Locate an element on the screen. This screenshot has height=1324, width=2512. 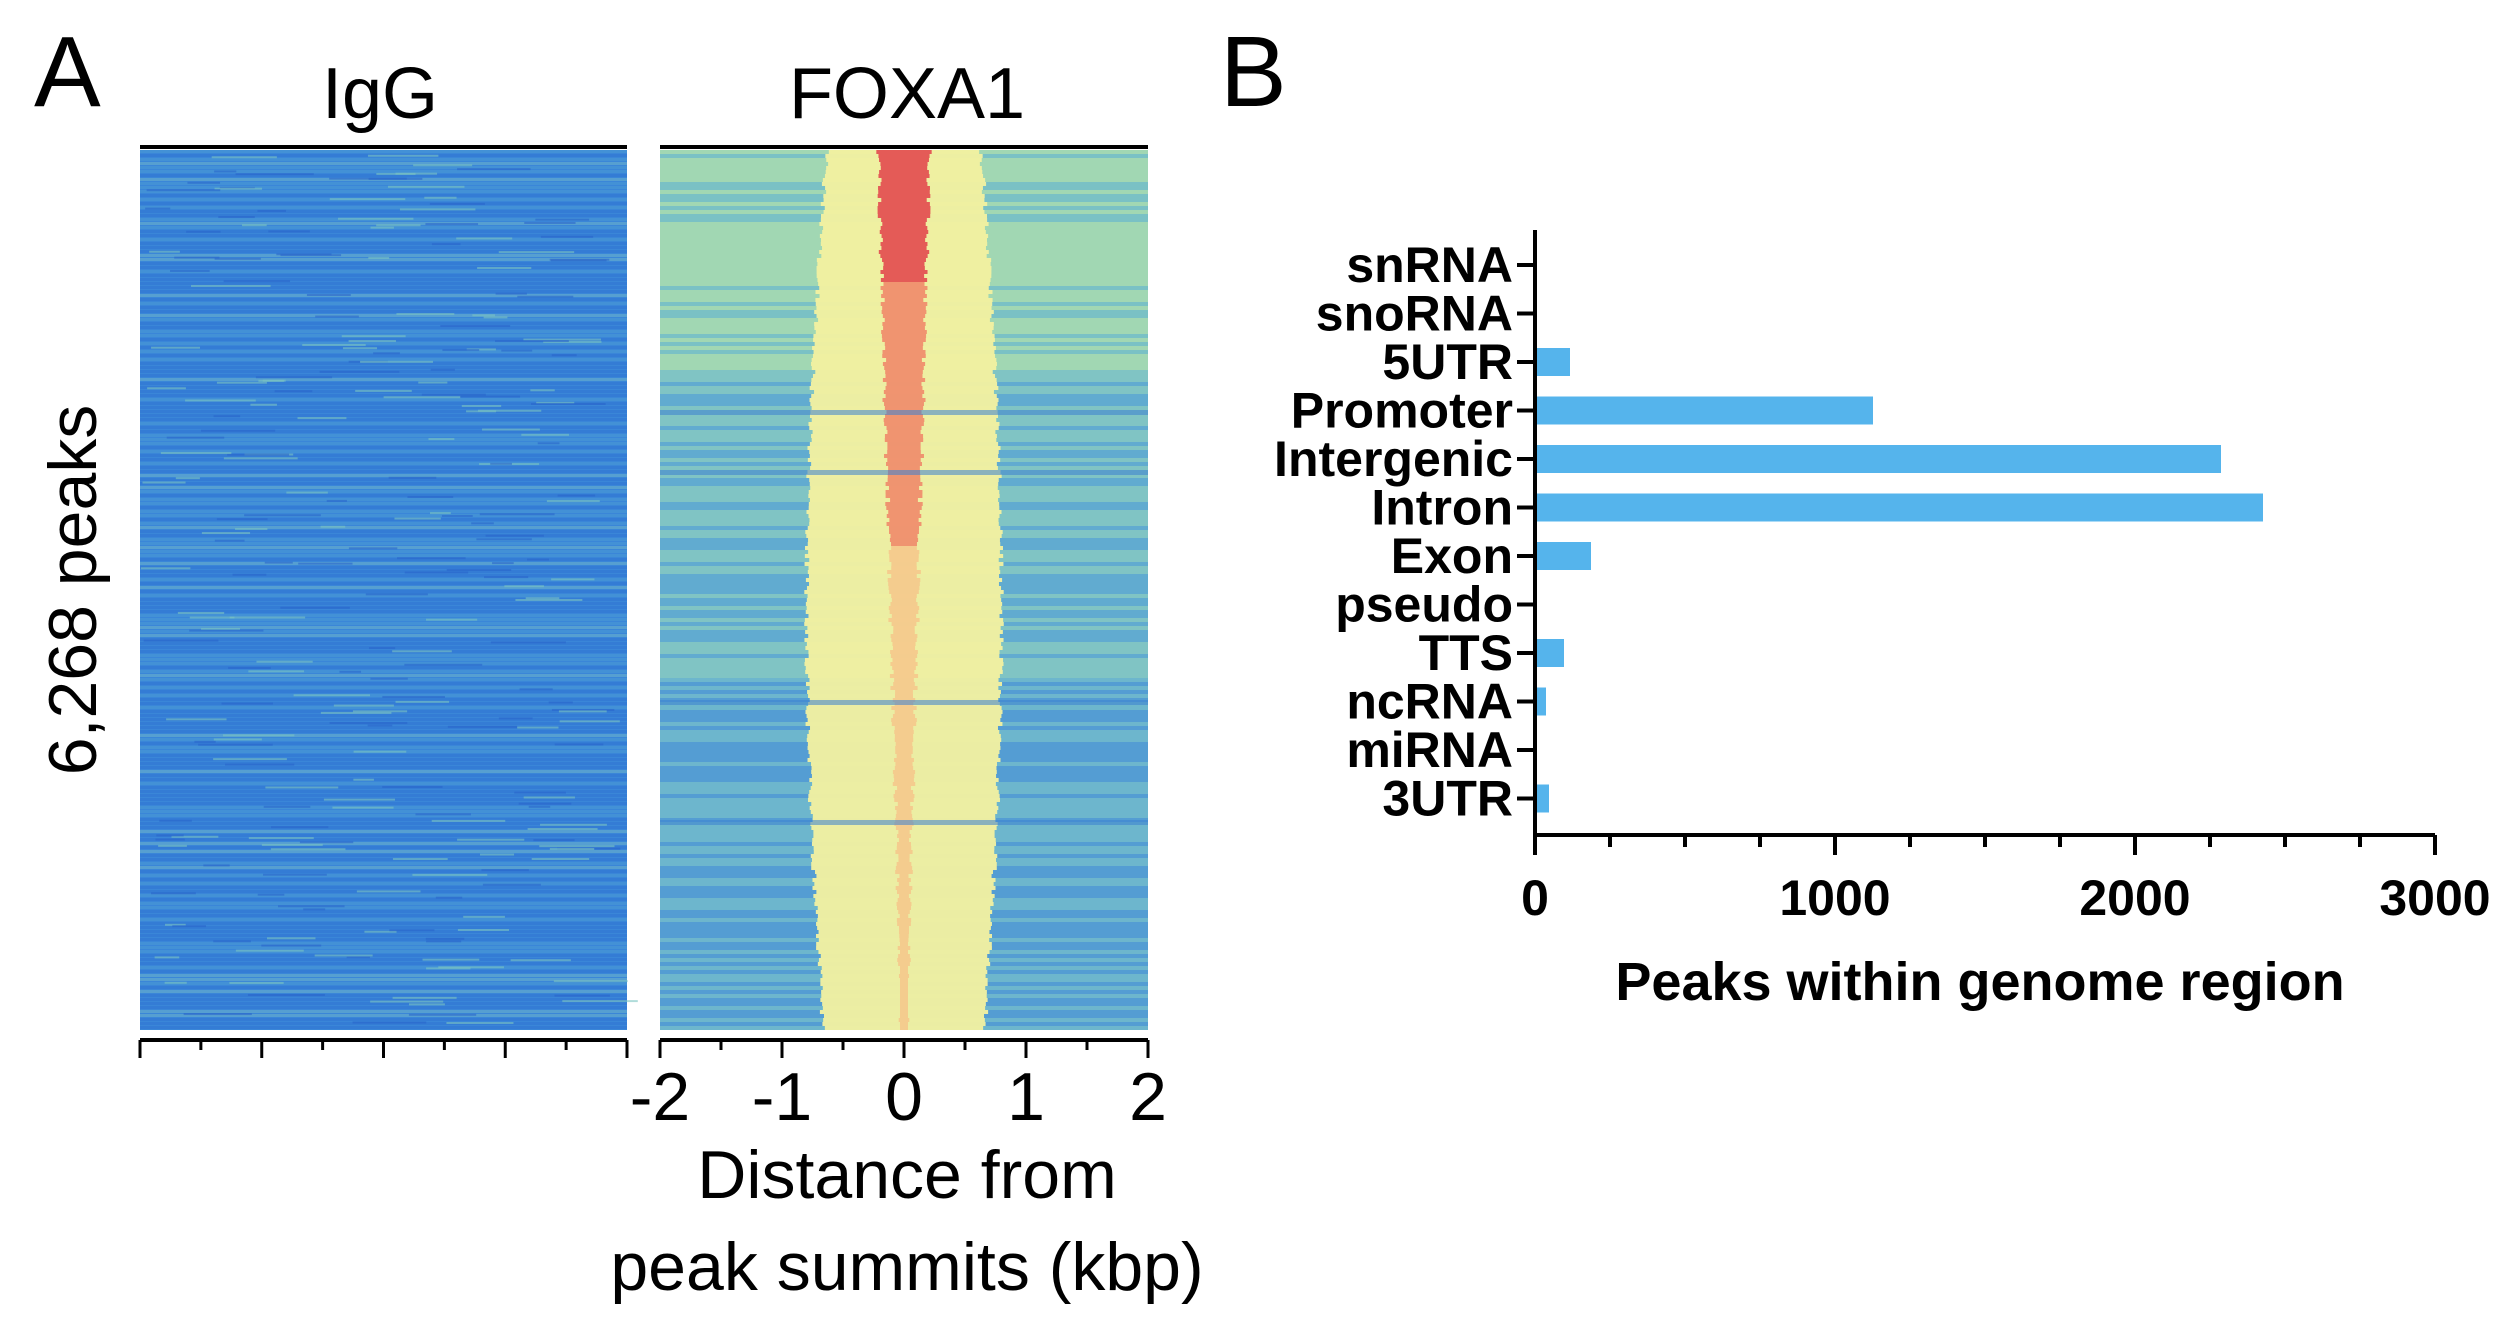
bar-x-axis-label: Peaks within genome region is located at coordinates (1979, 982).